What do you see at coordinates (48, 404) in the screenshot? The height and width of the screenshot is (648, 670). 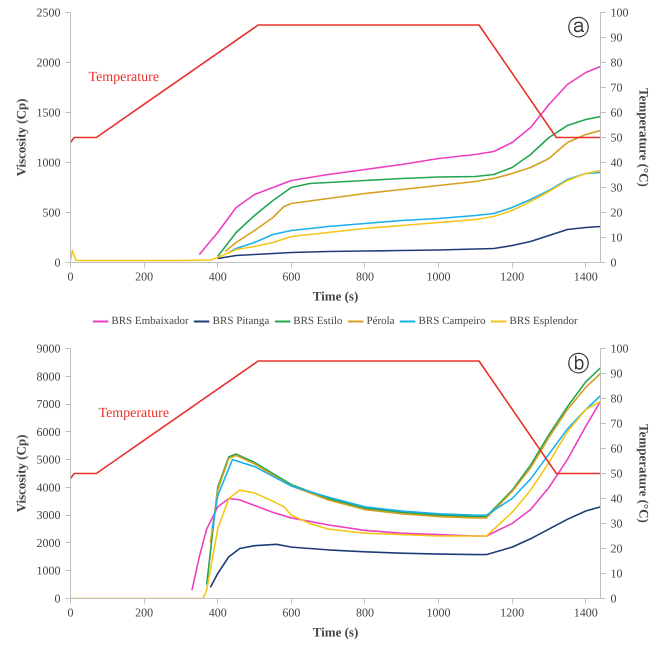 I see `y-tick-label: 7000` at bounding box center [48, 404].